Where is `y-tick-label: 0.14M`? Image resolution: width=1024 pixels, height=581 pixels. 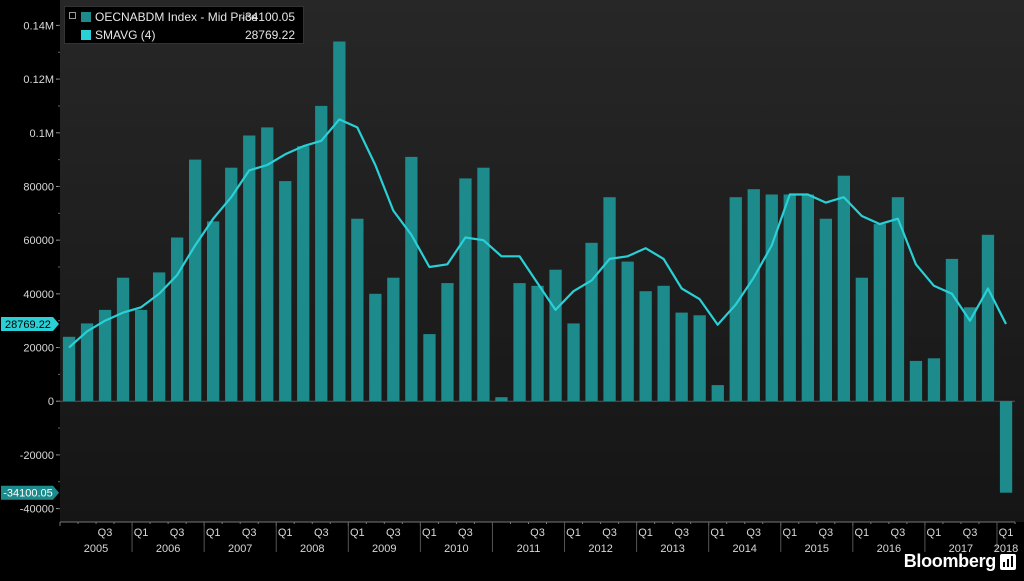 y-tick-label: 0.14M is located at coordinates (38, 26).